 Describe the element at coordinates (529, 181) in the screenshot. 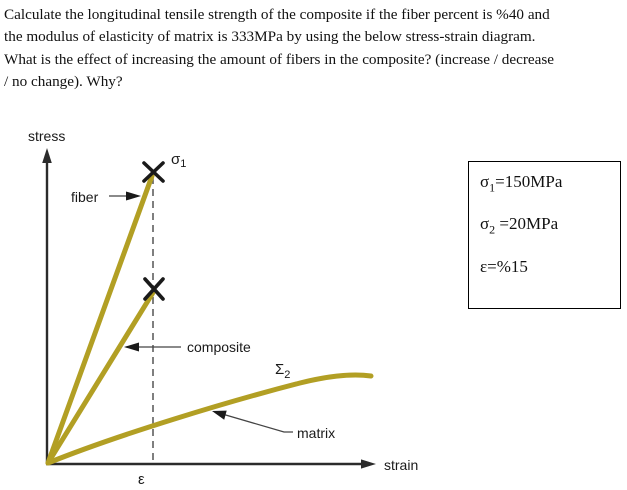

I see `sigma1-value: =150MPa` at that location.